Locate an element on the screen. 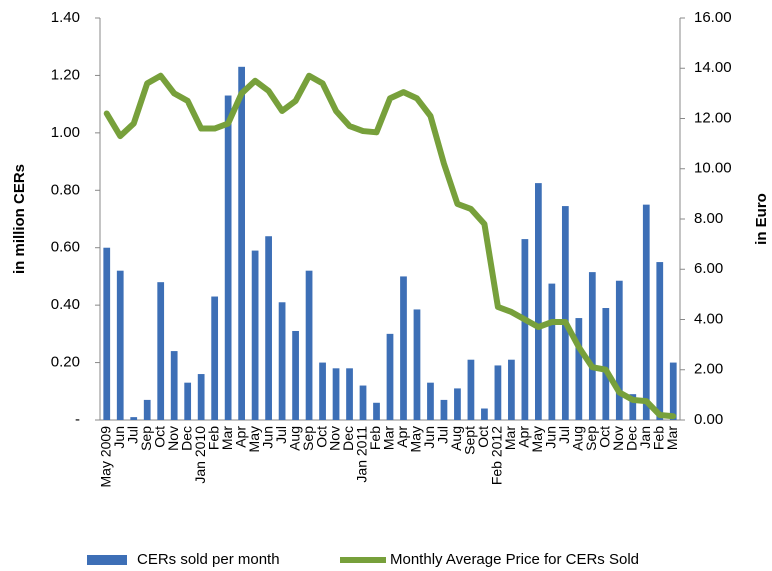  y-tick-label: 1.20 is located at coordinates (65, 74).